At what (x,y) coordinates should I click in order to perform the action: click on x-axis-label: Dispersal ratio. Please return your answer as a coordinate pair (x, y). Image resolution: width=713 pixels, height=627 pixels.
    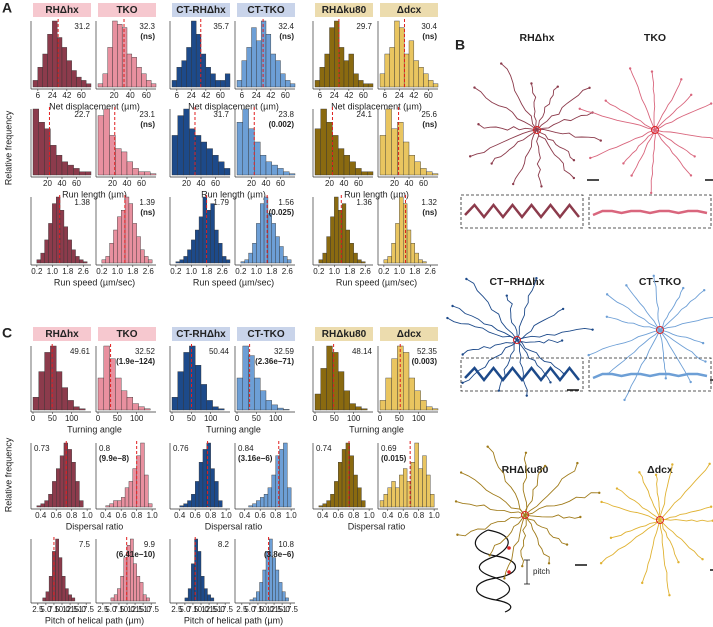
    Looking at the image, I should click on (234, 526).